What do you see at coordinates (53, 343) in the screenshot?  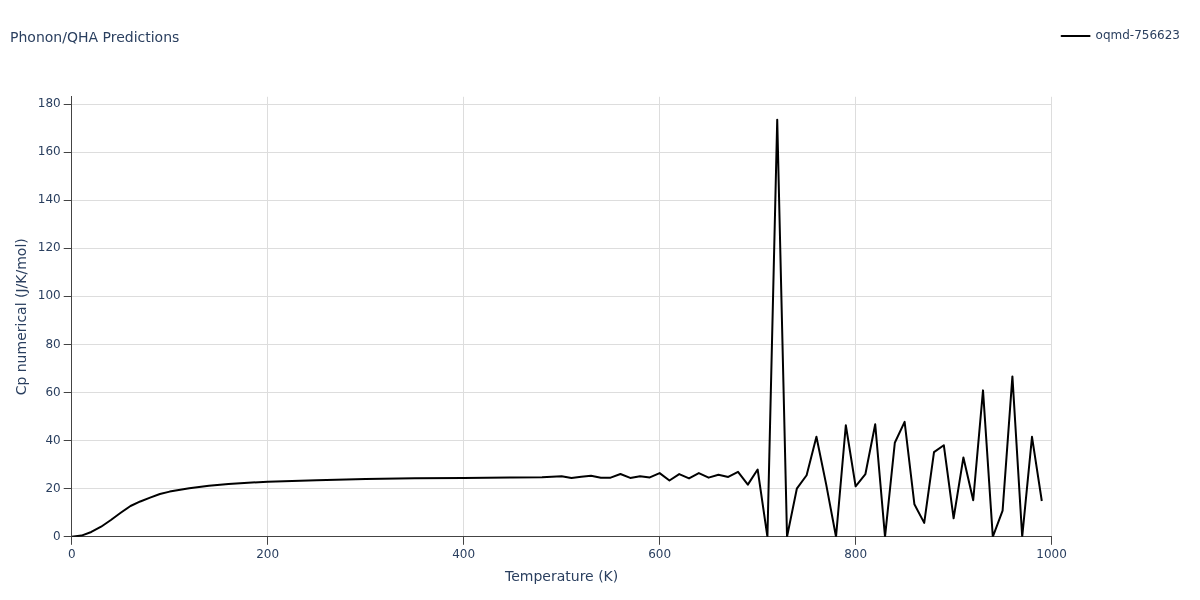 I see `y-tick-label: 80` at bounding box center [53, 343].